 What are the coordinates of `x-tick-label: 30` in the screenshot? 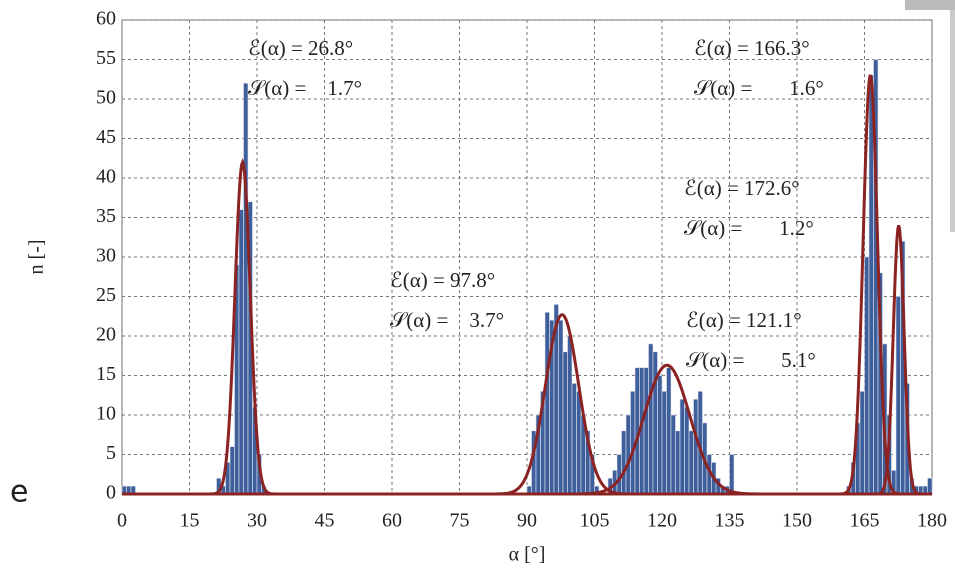 It's located at (257, 521).